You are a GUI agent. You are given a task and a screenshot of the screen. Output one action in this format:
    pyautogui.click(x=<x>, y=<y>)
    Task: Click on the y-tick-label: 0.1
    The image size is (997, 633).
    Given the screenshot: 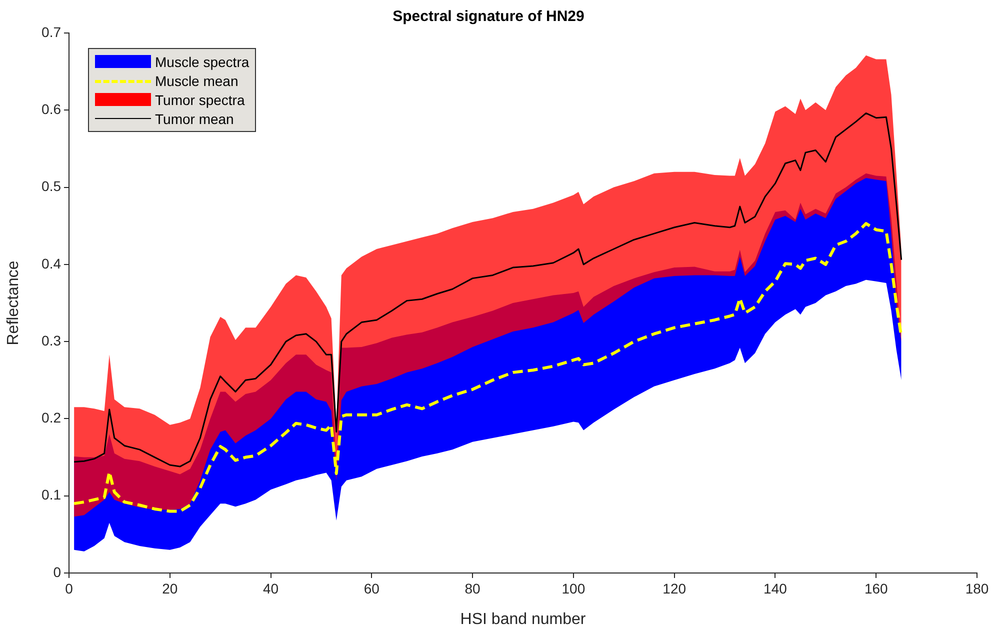 What is the action you would take?
    pyautogui.click(x=52, y=494)
    